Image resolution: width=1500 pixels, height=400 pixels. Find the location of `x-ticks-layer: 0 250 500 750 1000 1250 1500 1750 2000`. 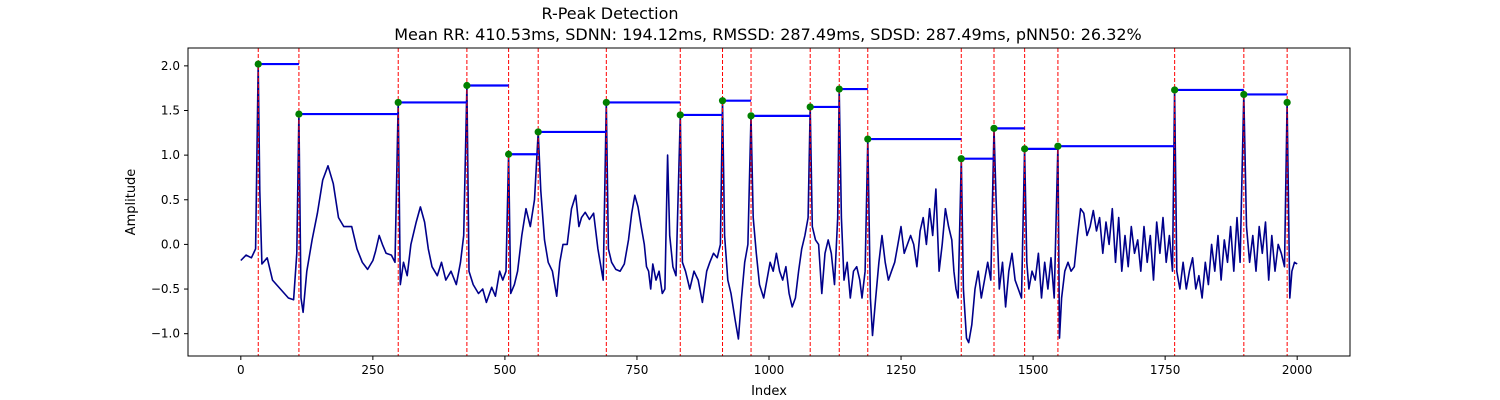

x-ticks-layer: 0 250 500 750 1000 1250 1500 1750 2000 is located at coordinates (774, 366).